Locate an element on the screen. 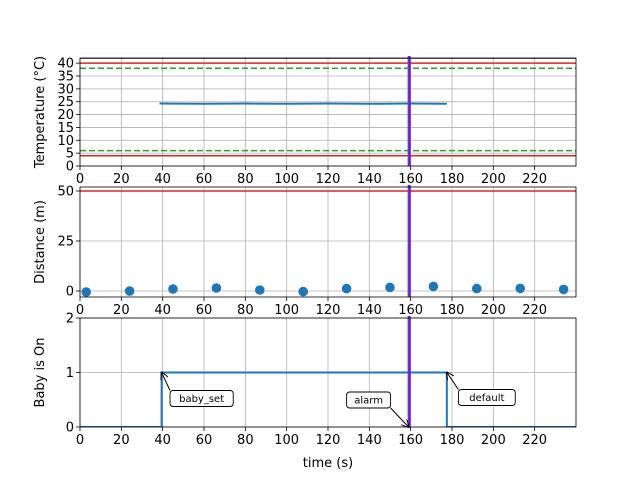 The image size is (640, 480). annotation-default: default is located at coordinates (481, 389).